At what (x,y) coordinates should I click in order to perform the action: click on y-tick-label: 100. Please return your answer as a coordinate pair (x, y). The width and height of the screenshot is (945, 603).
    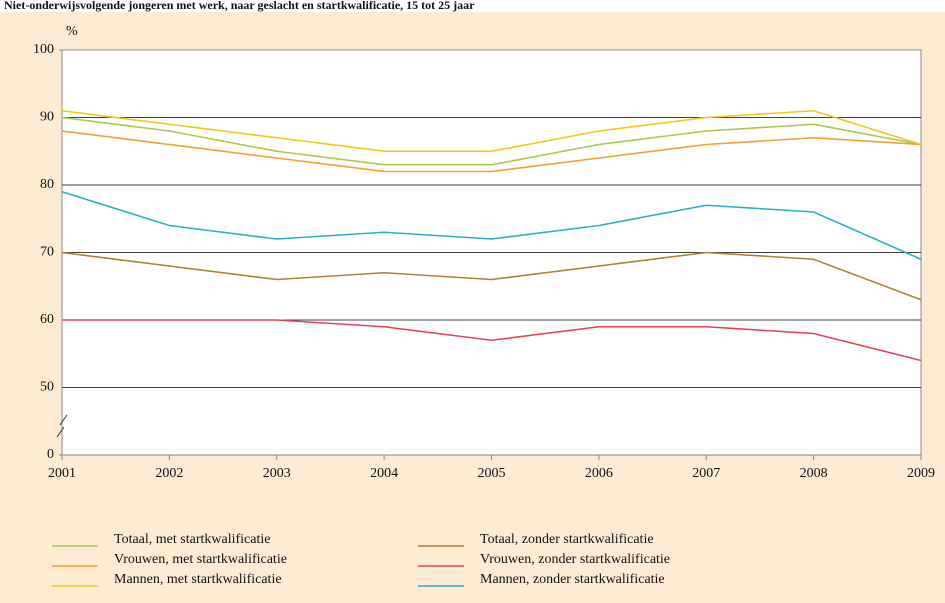
    Looking at the image, I should click on (43, 49).